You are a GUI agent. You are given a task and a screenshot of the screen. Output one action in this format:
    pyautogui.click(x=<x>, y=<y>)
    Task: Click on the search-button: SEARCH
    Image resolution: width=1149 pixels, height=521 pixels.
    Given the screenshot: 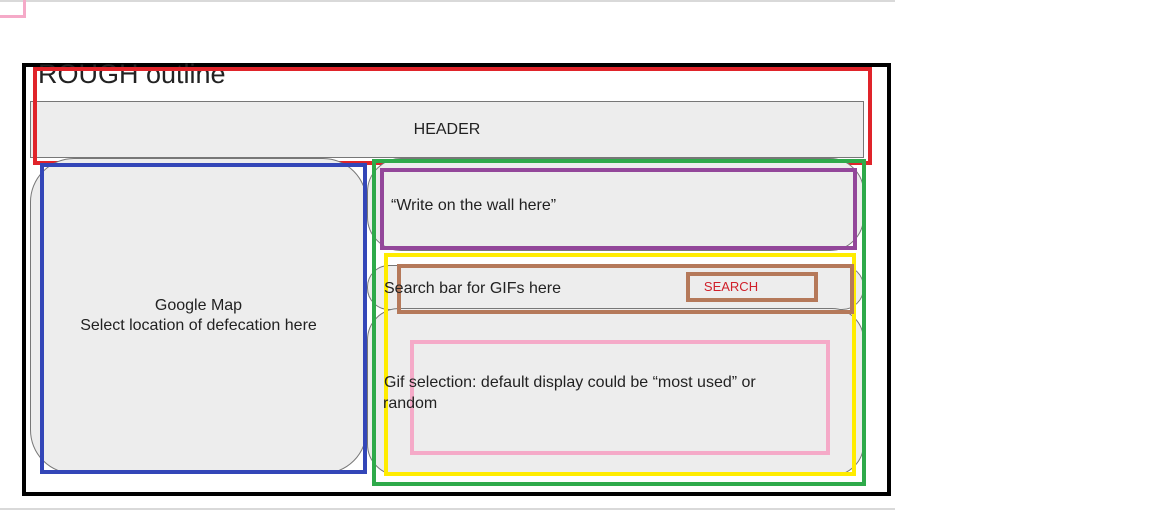 What is the action you would take?
    pyautogui.click(x=752, y=287)
    